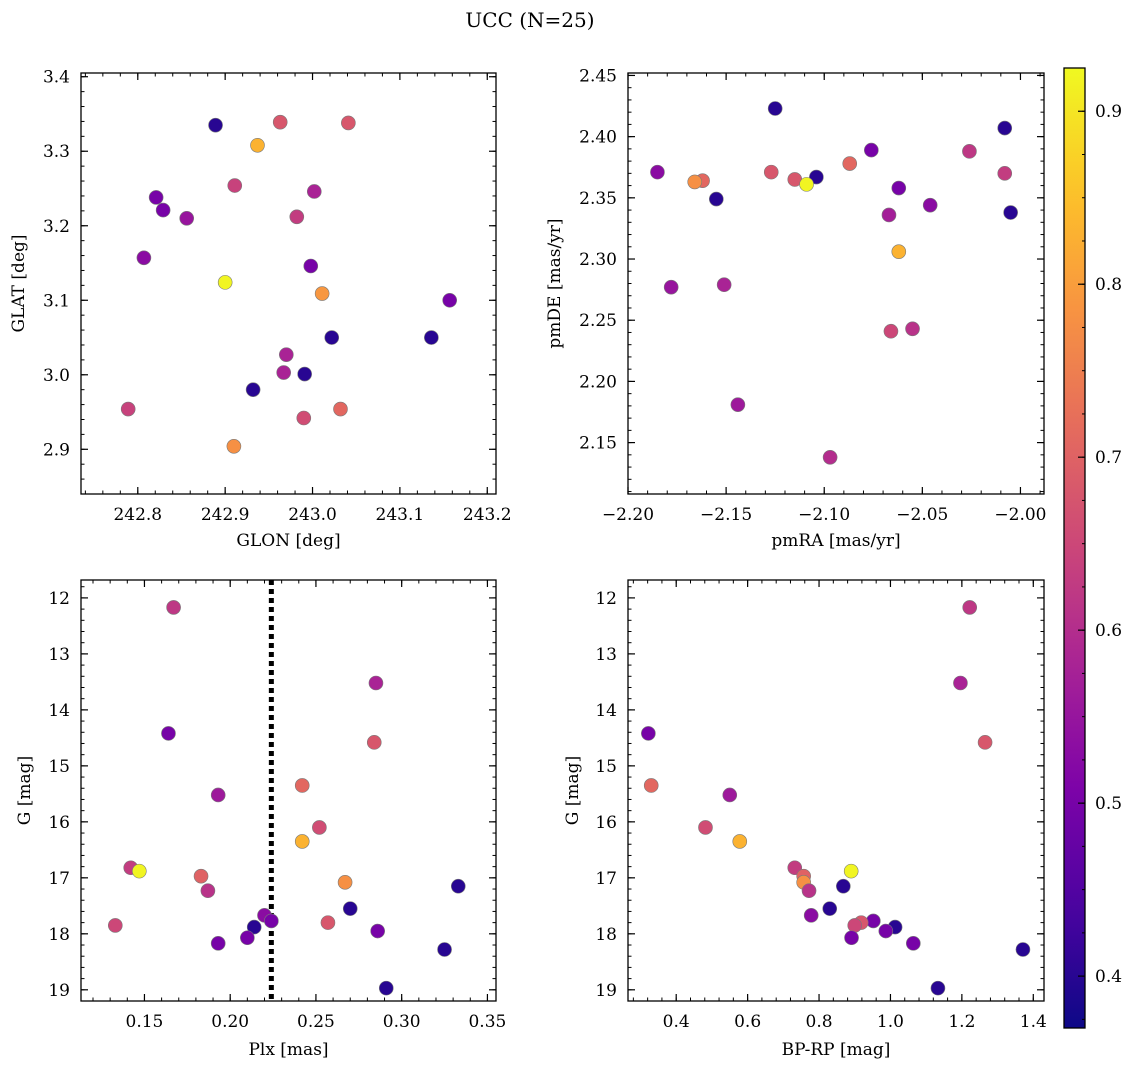  What do you see at coordinates (598, 138) in the screenshot?
I see `y-tick-label: 2.40` at bounding box center [598, 138].